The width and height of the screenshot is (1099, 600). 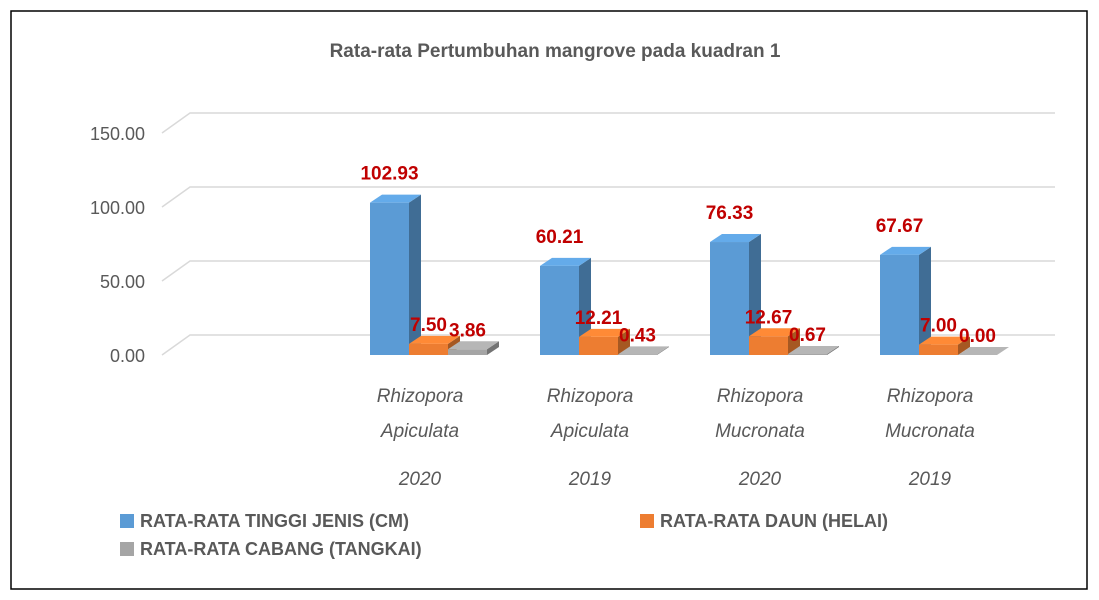 I want to click on y-tick-label: 50.00, so click(x=122, y=282).